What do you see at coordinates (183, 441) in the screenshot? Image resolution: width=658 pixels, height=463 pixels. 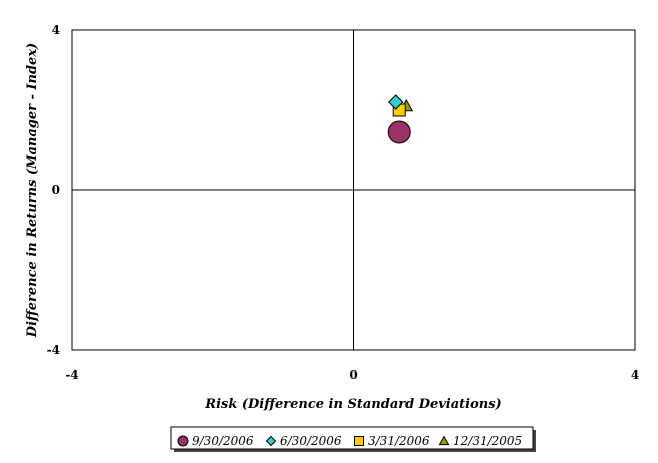 I see `legend-marker-circle` at bounding box center [183, 441].